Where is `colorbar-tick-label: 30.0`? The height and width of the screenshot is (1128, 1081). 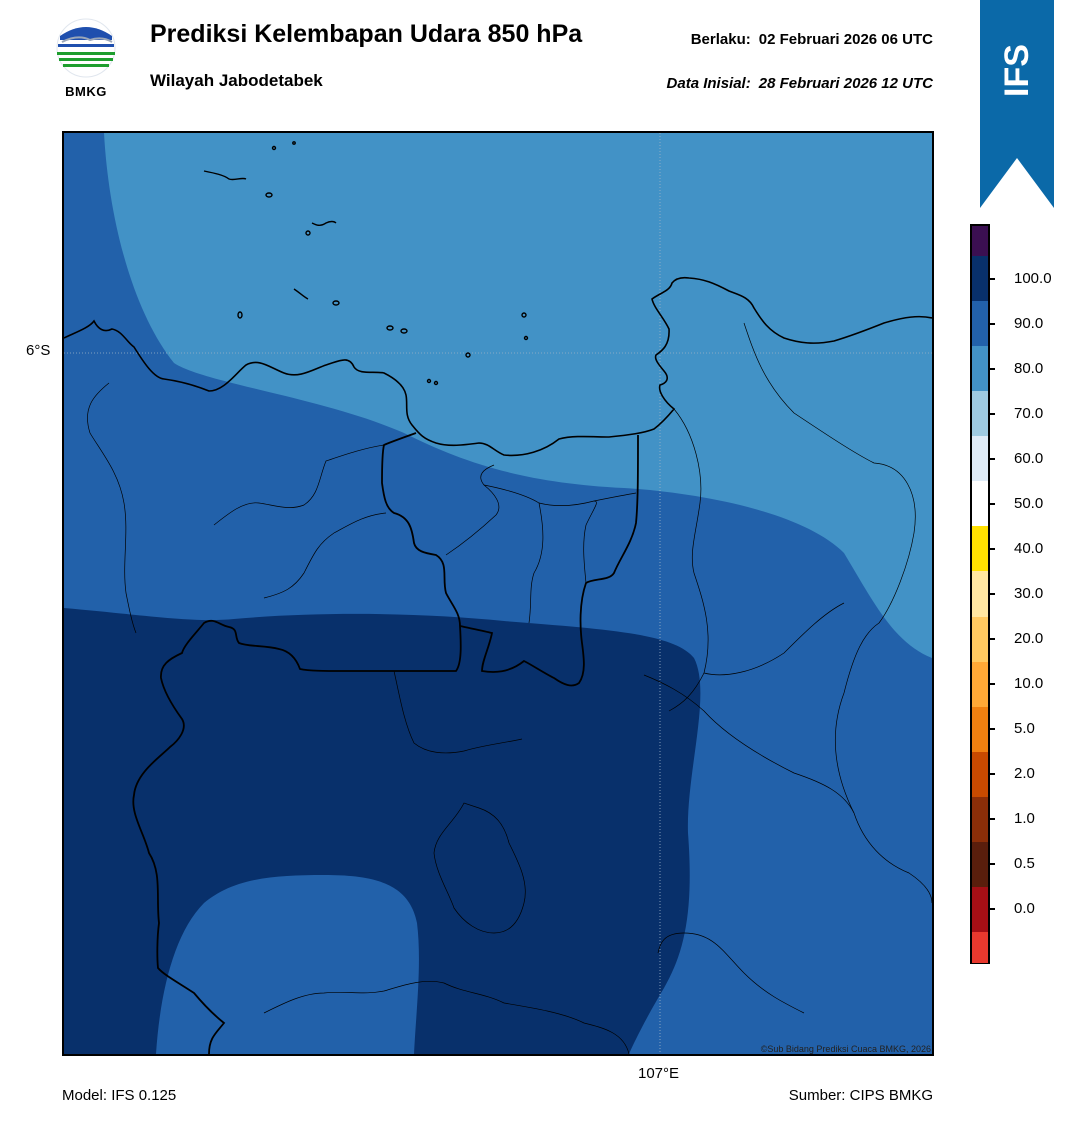
colorbar-tick-label: 30.0 is located at coordinates (1029, 593).